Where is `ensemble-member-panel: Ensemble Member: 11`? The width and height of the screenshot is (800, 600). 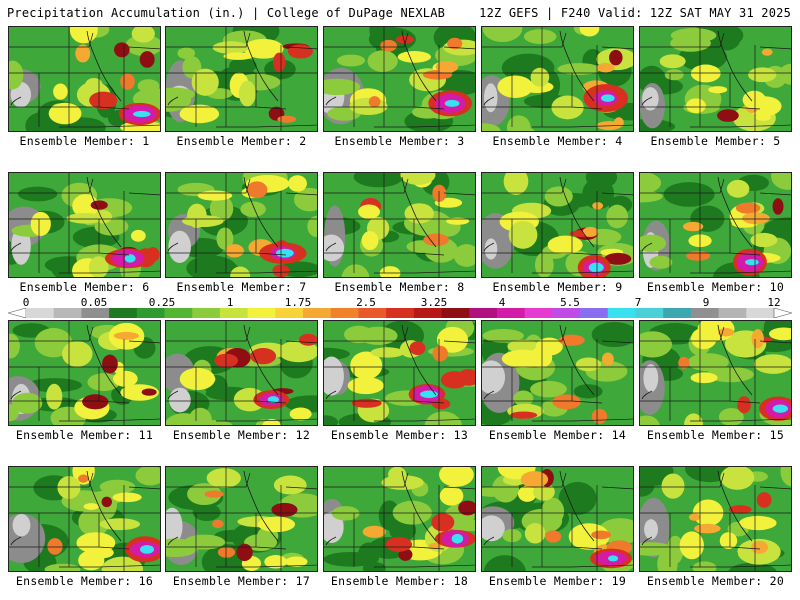
ensemble-member-panel: Ensemble Member: 11 is located at coordinates (84, 386).